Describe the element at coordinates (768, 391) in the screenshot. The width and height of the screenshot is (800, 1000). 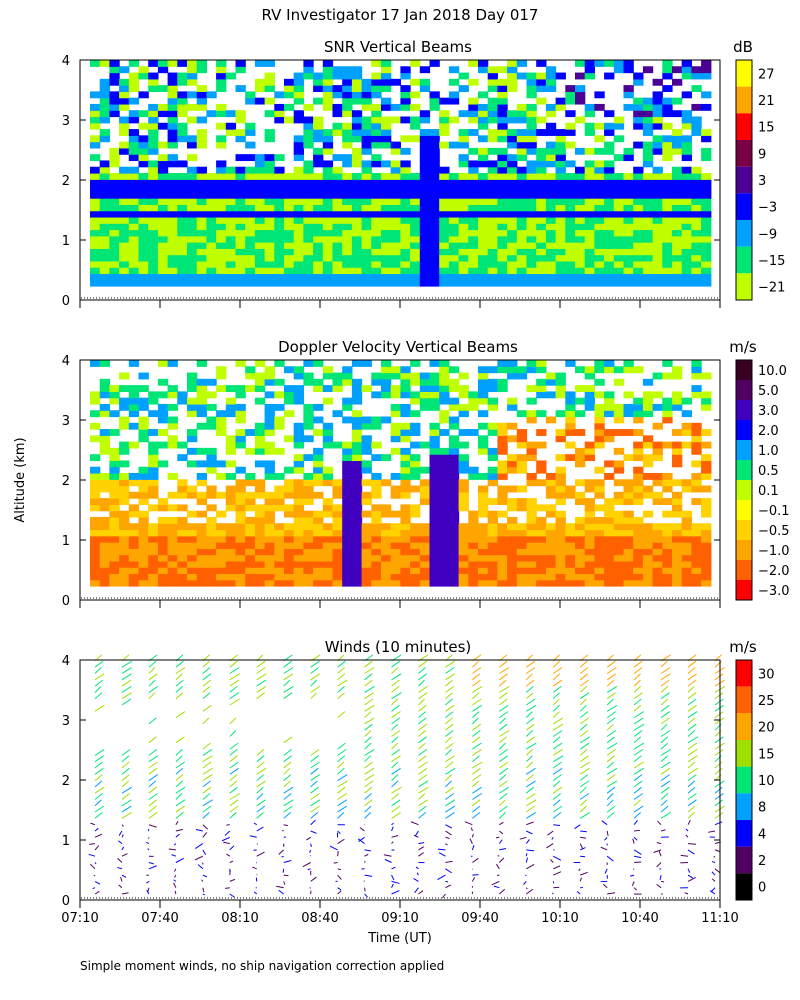
I see `colorbar-label: 5.0` at that location.